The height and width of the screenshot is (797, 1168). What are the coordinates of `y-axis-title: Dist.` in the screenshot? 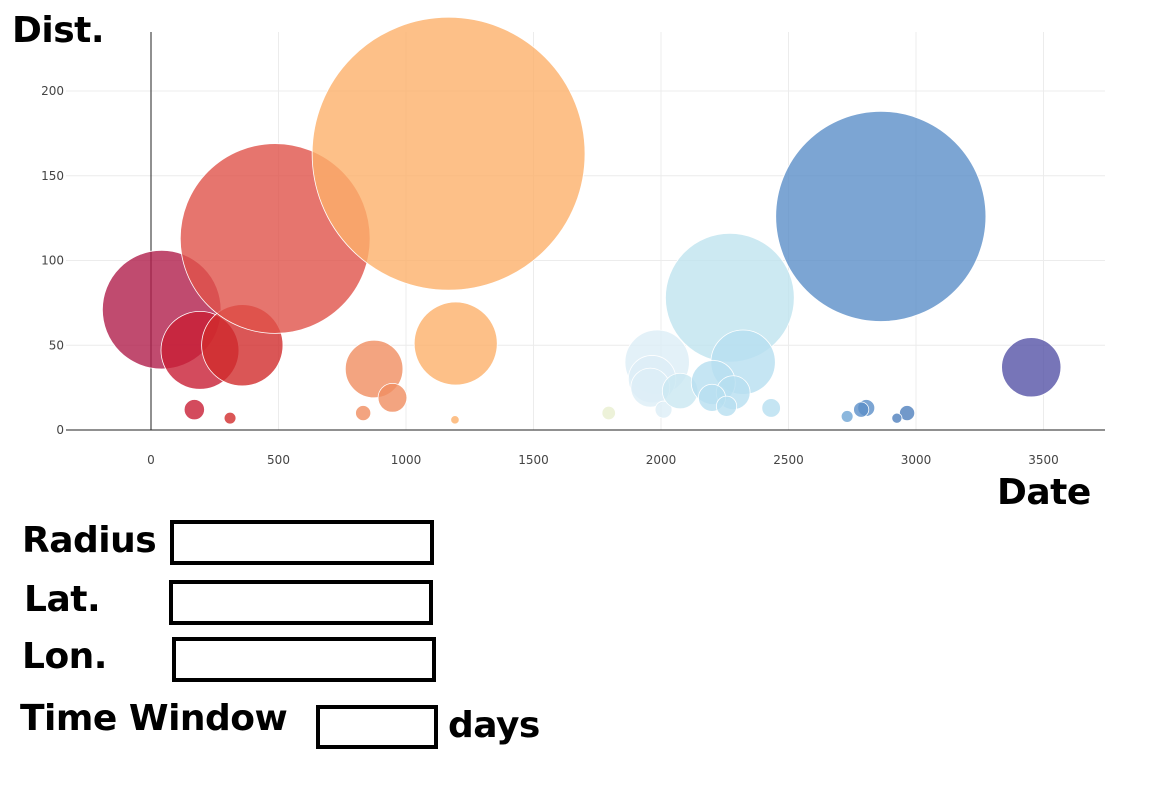 It's located at (58, 30).